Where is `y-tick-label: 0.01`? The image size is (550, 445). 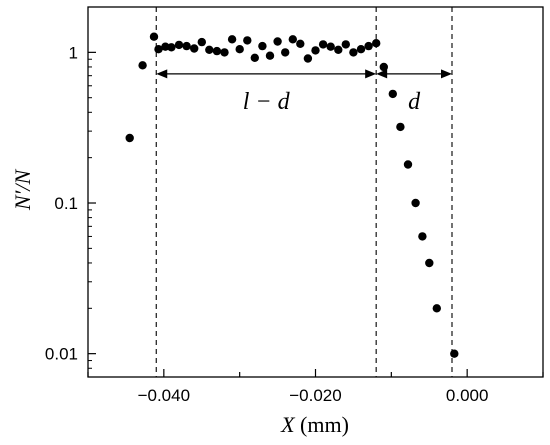
y-tick-label: 0.01 is located at coordinates (61, 354).